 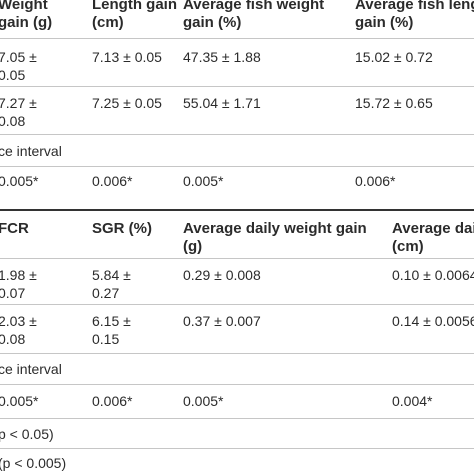 I want to click on table-cell: 0.14 ± 0.0056, so click(x=433, y=321).